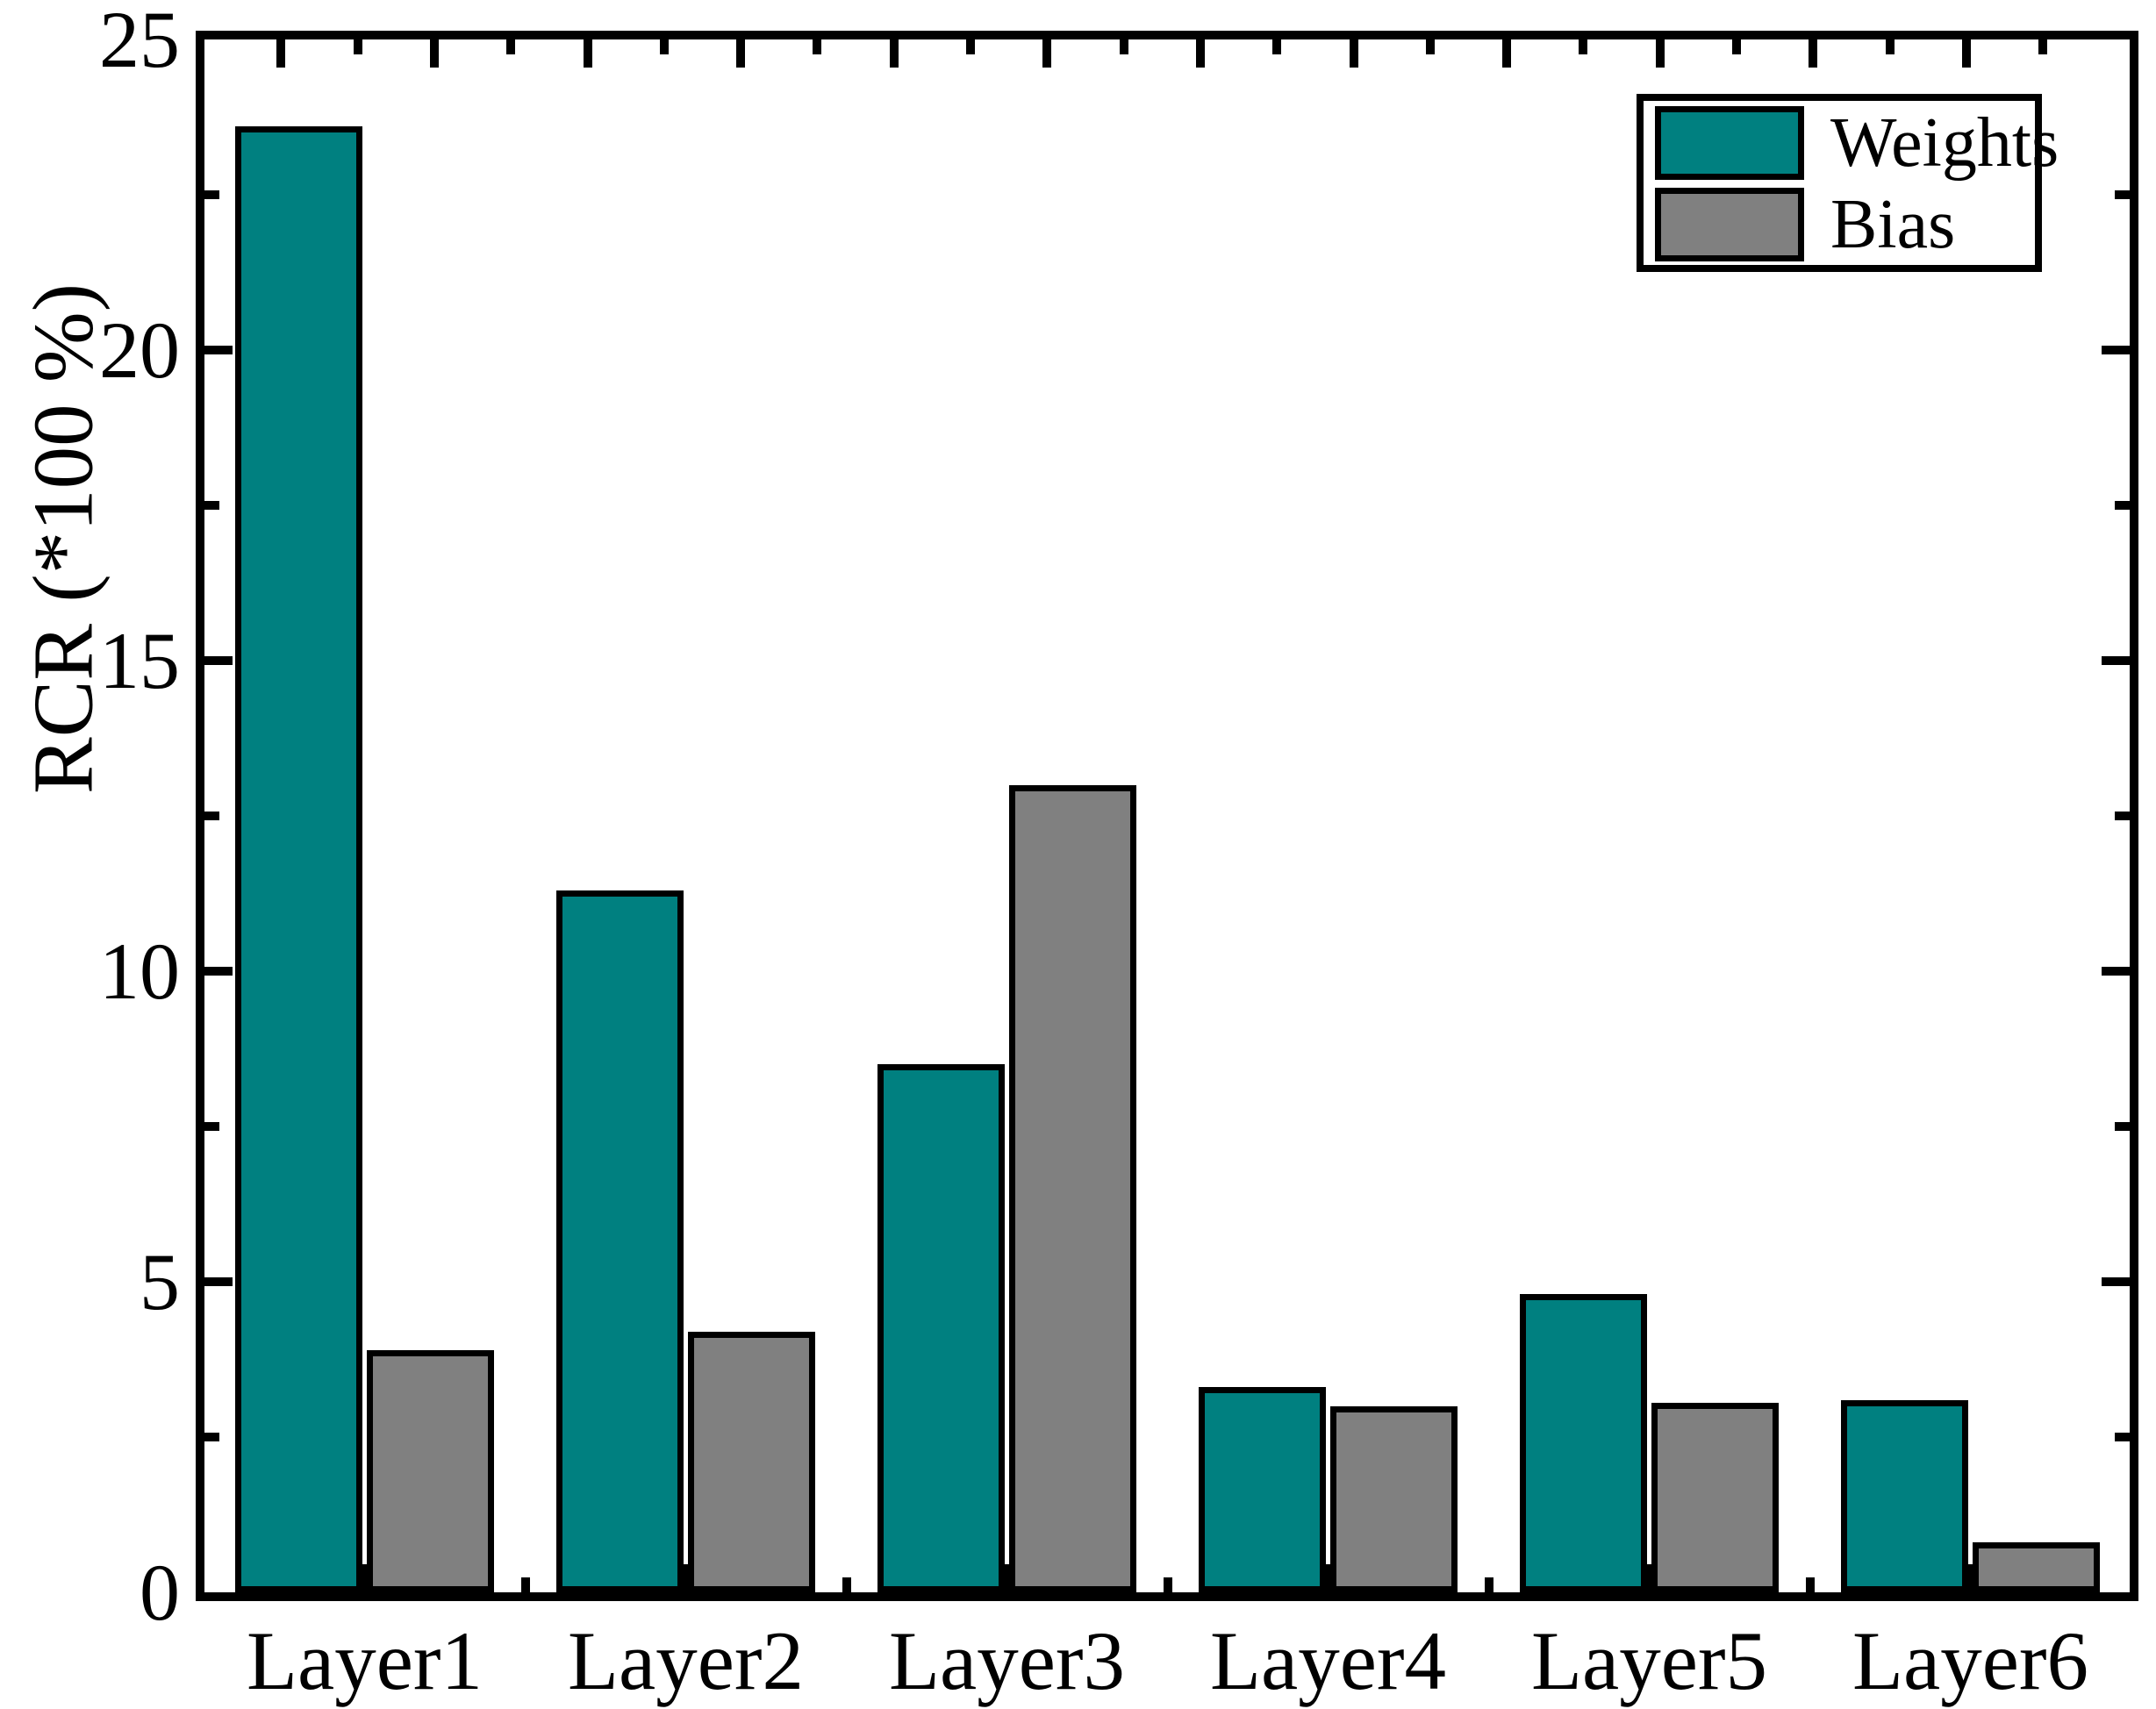 This screenshot has width=2156, height=1709. I want to click on x-tick-label-layer6: Layer6, so click(1970, 1660).